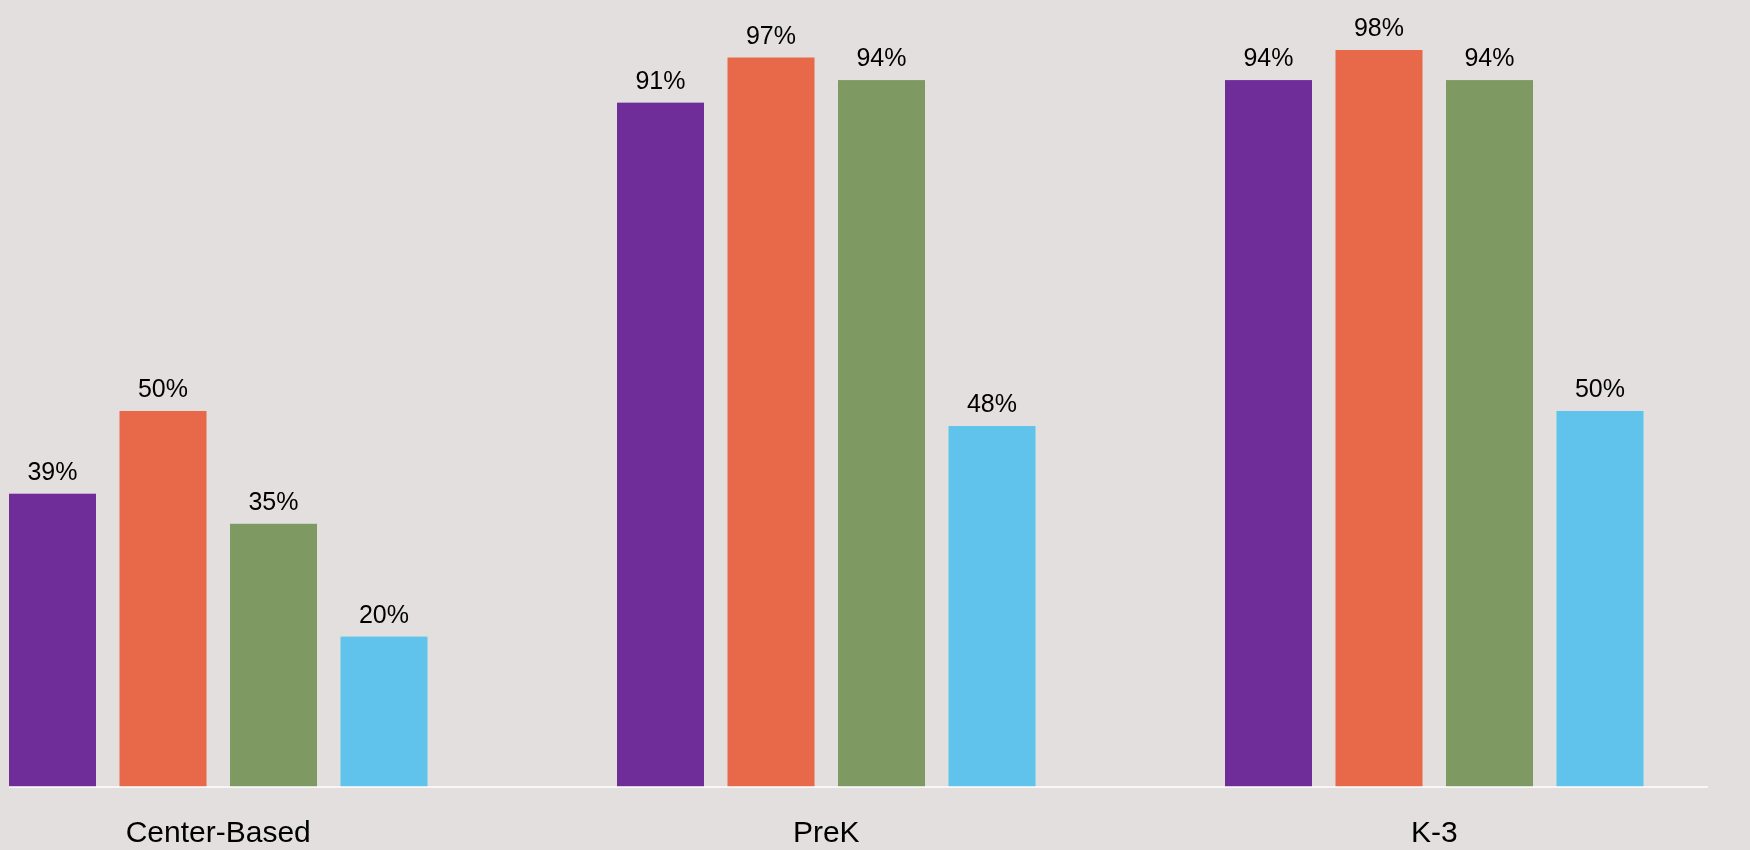 This screenshot has height=850, width=1750. What do you see at coordinates (52, 470) in the screenshot?
I see `data-label: 39%` at bounding box center [52, 470].